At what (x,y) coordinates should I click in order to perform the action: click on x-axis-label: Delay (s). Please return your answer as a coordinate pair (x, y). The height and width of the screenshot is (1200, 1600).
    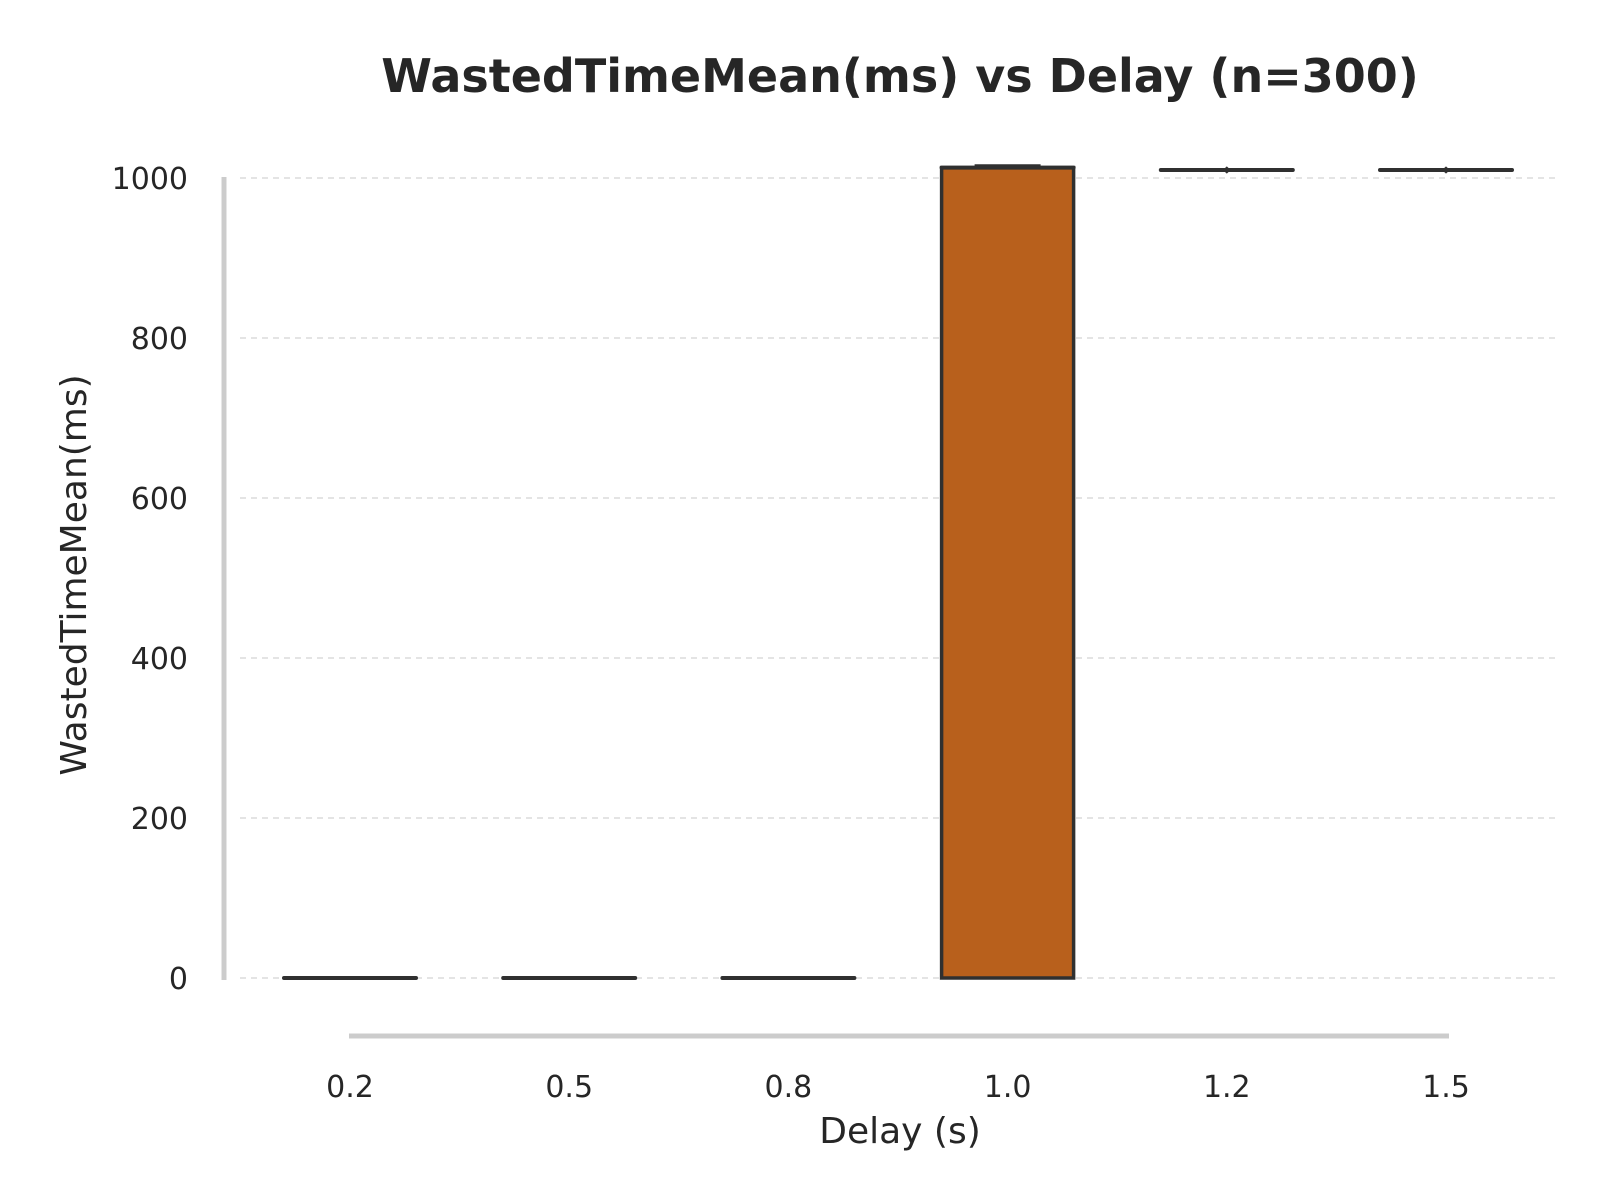
    Looking at the image, I should click on (900, 1131).